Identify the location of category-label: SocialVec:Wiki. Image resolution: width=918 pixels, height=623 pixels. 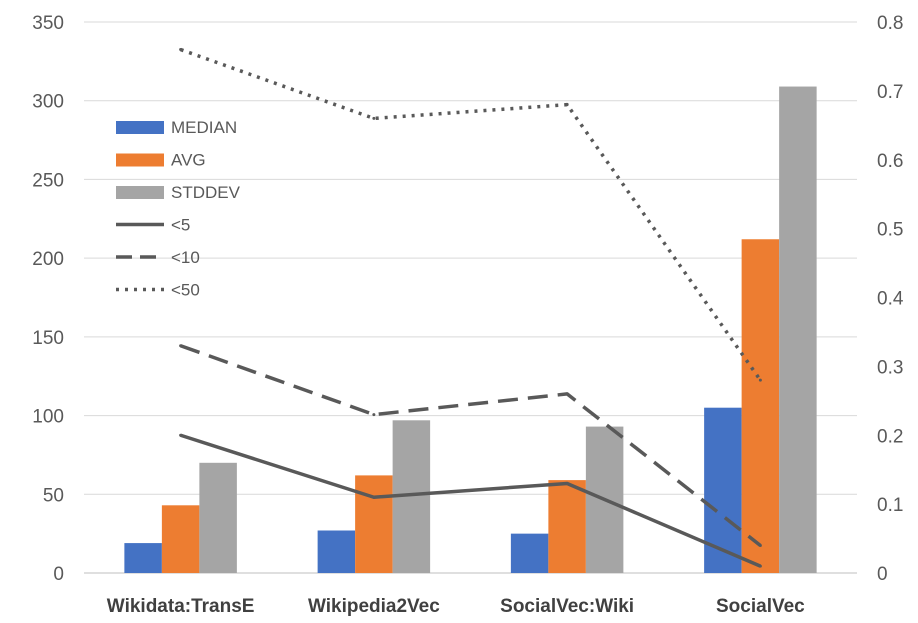
(567, 606).